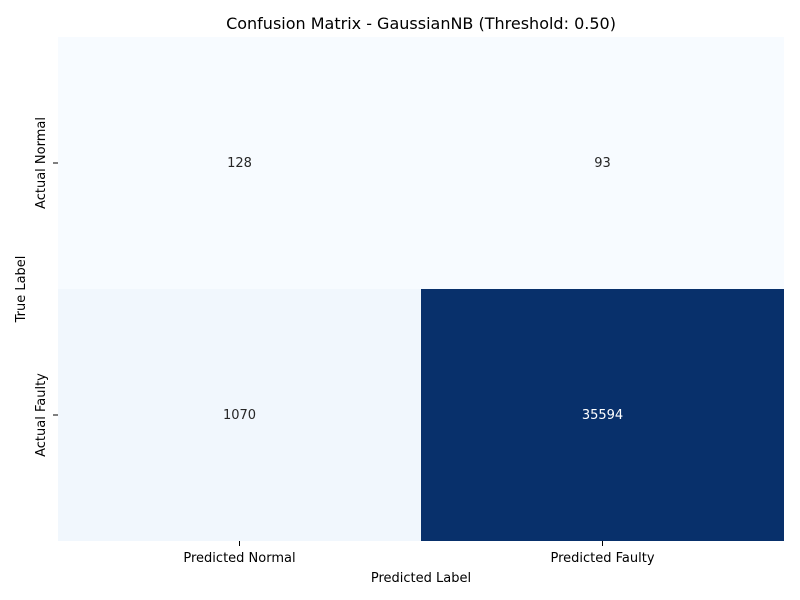 This screenshot has height=600, width=800. I want to click on y-axis-ticks: Actual Normal Actual Faulty, so click(46, 287).